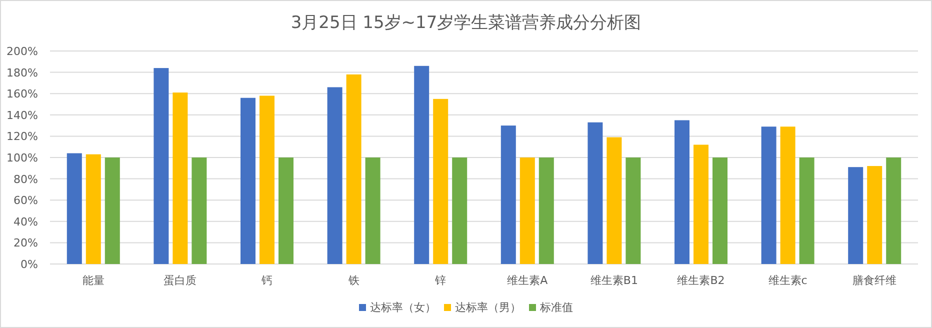 This screenshot has height=328, width=932. What do you see at coordinates (26, 201) in the screenshot?
I see `y-tick-label: 60%` at bounding box center [26, 201].